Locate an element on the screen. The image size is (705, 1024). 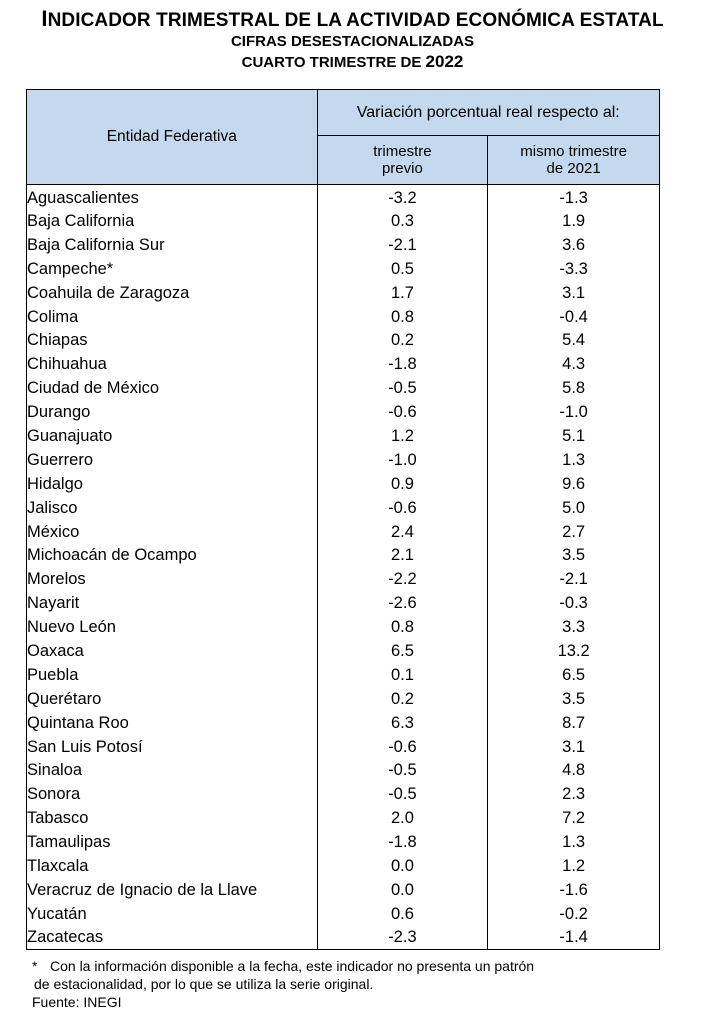
table-row: Baja California 0.3 1.9 is located at coordinates (343, 221).